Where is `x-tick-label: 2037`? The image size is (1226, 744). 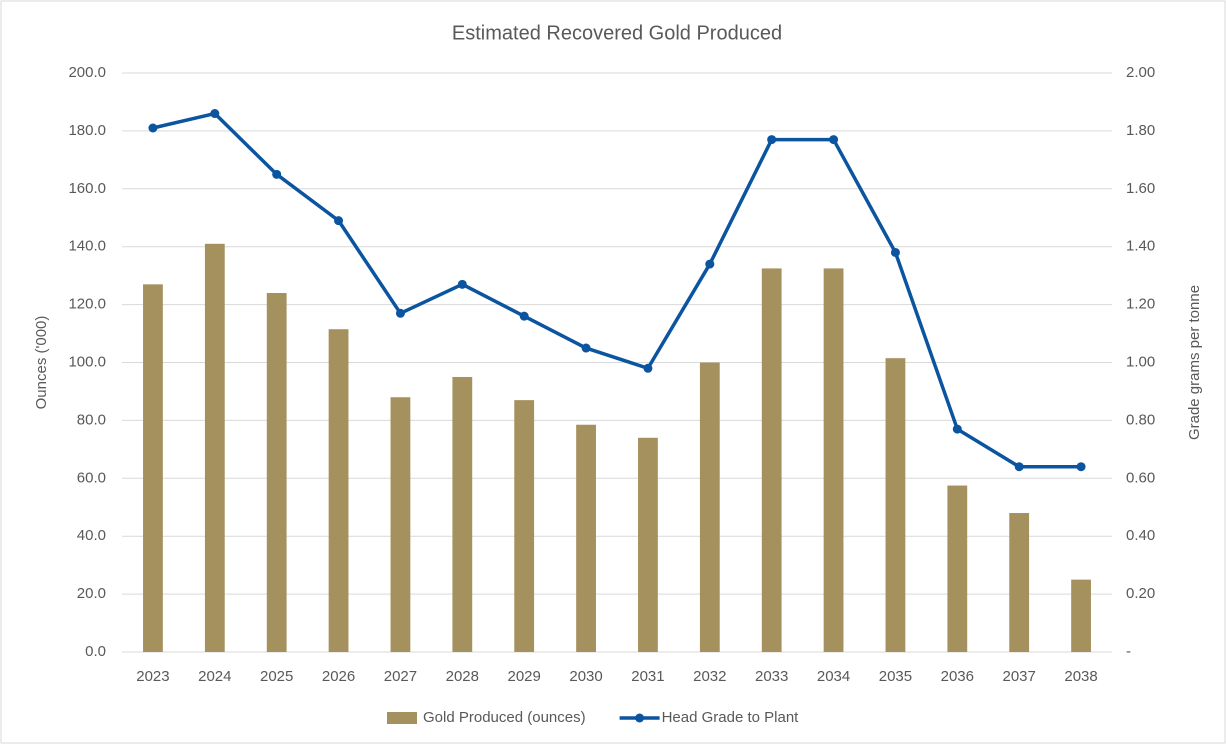
x-tick-label: 2037 is located at coordinates (1019, 676).